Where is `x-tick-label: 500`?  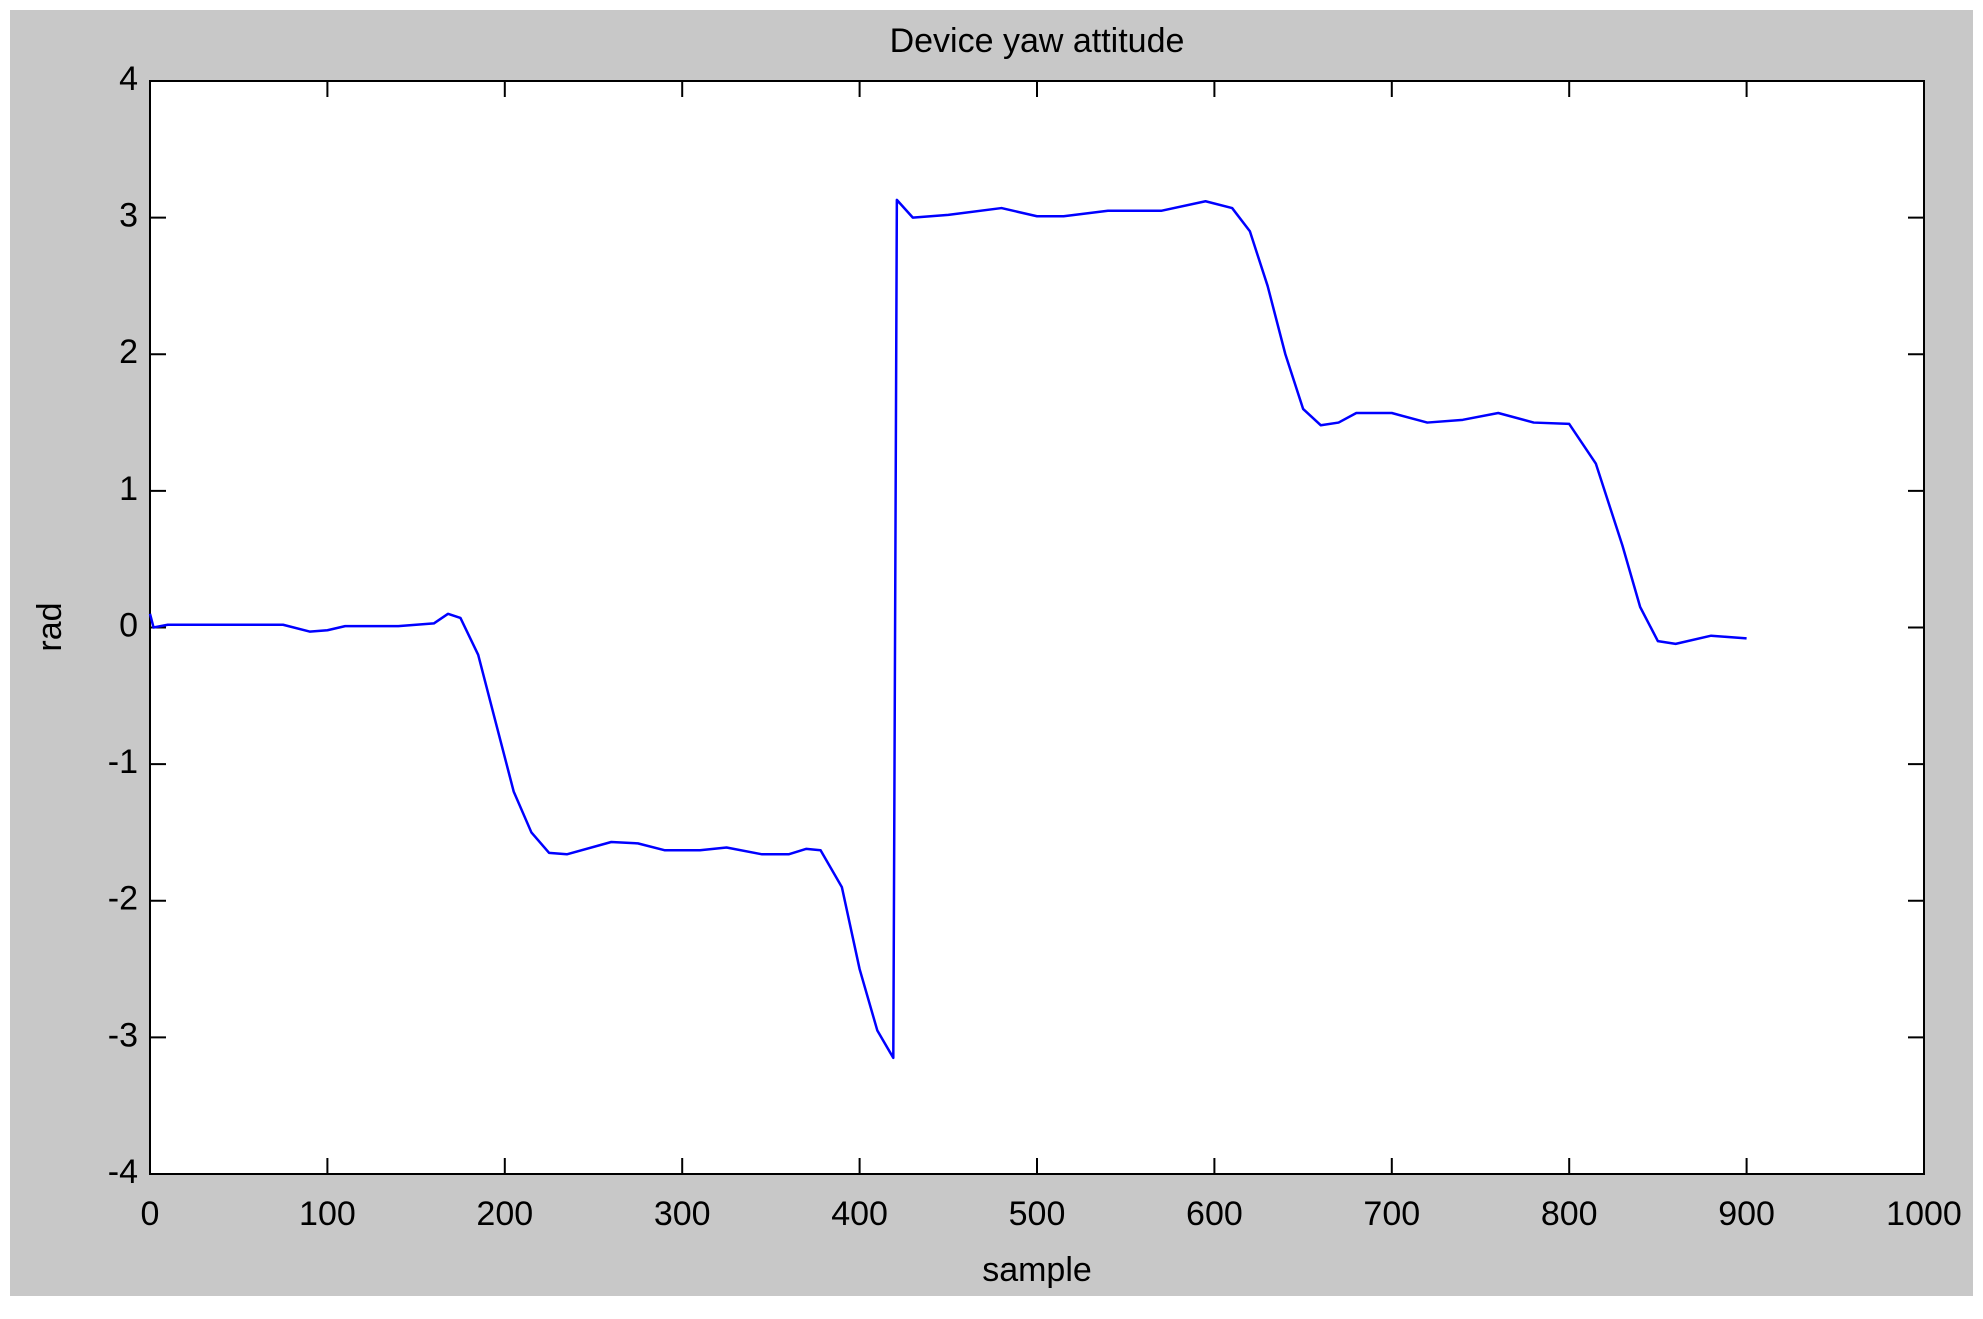
x-tick-label: 500 is located at coordinates (1037, 1214).